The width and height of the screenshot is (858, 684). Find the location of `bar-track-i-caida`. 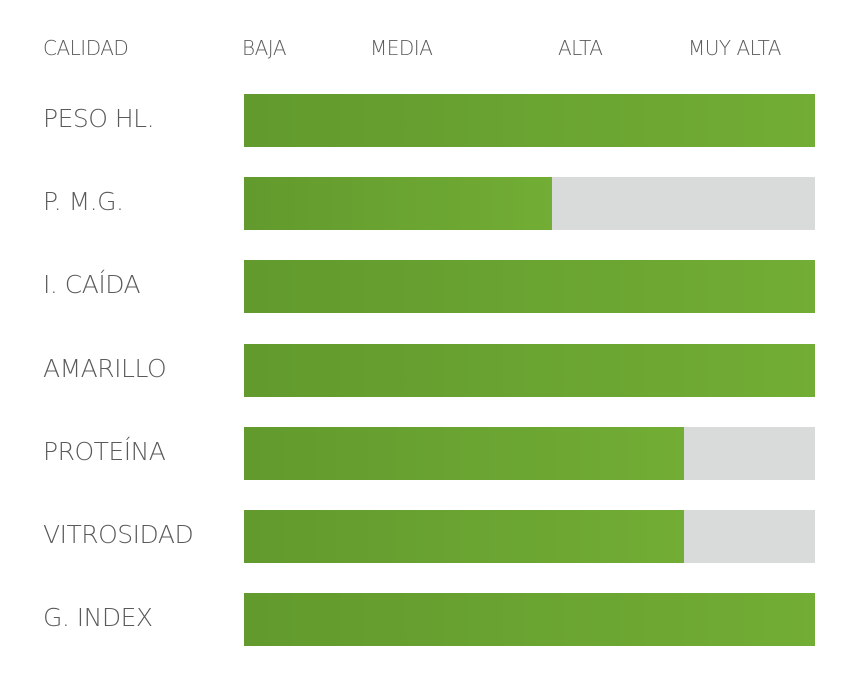

bar-track-i-caida is located at coordinates (529, 287).